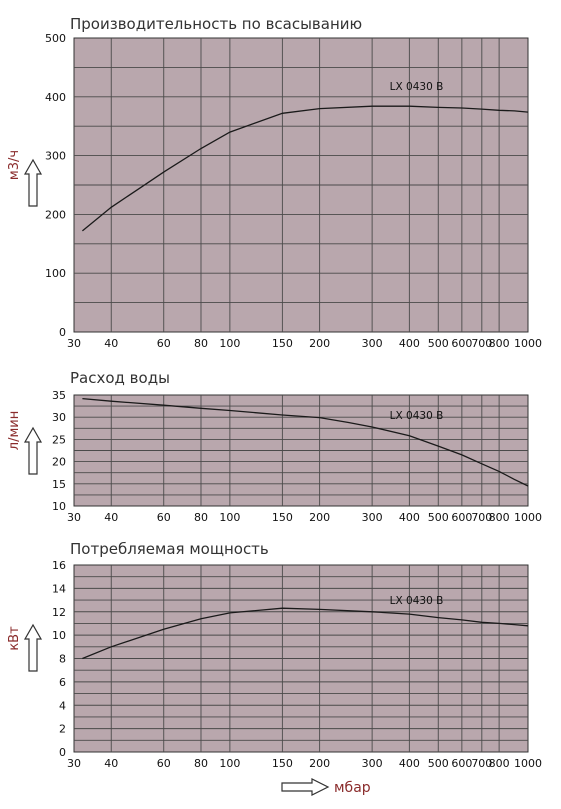 The width and height of the screenshot is (561, 809). Describe the element at coordinates (14, 430) in the screenshot. I see `y-axis-label: л/мин` at that location.